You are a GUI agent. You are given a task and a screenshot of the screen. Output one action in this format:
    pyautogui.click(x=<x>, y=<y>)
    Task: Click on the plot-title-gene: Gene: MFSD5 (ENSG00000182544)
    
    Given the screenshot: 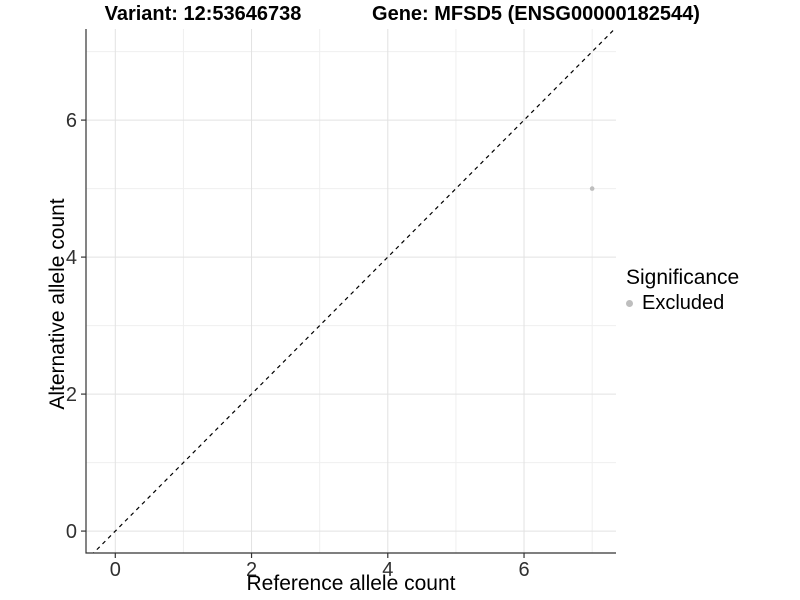 What is the action you would take?
    pyautogui.click(x=536, y=14)
    